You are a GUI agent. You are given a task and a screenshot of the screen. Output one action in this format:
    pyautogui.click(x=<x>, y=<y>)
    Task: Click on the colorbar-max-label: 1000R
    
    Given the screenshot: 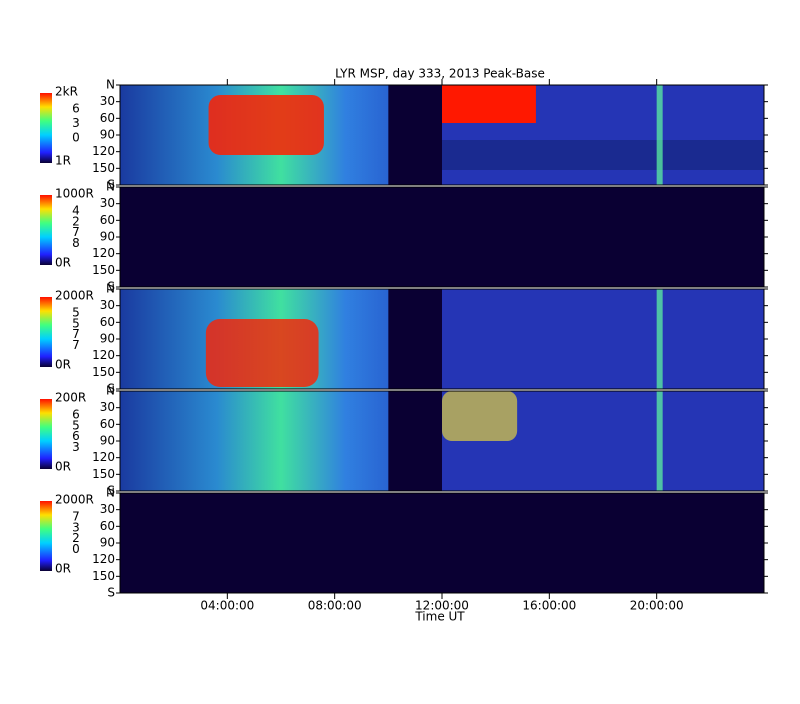 What is the action you would take?
    pyautogui.click(x=74, y=194)
    